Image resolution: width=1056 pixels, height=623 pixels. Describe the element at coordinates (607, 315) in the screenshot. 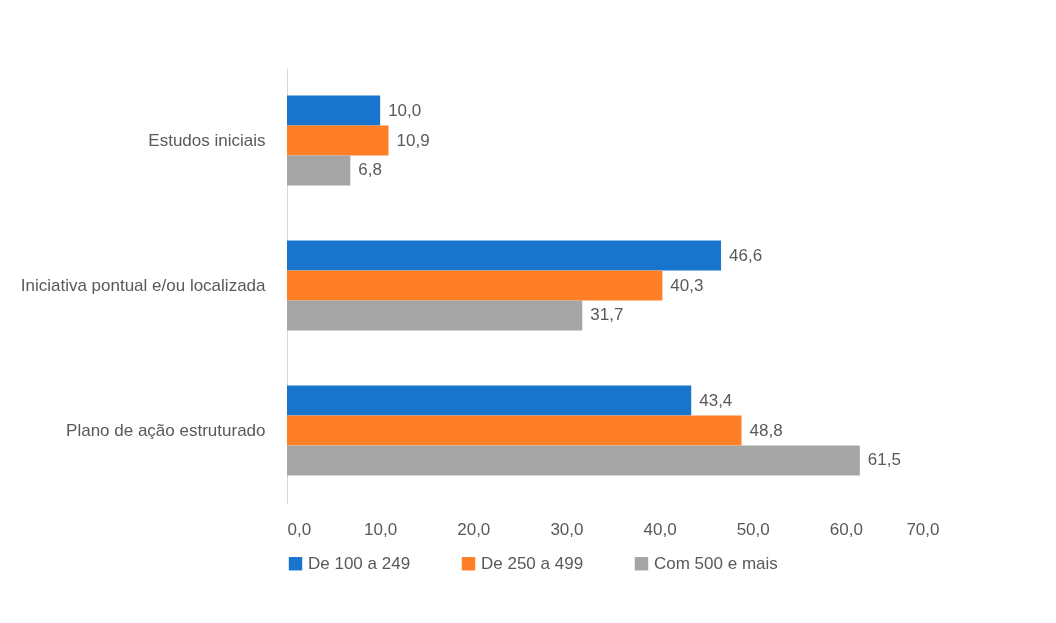

I see `data-label: 31,7` at that location.